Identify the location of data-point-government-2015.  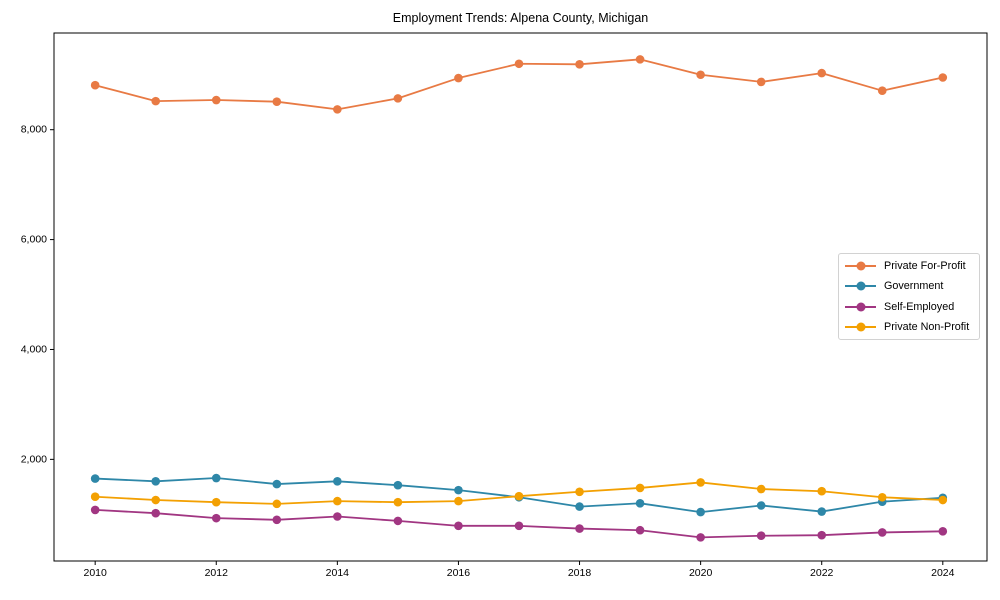
(398, 485).